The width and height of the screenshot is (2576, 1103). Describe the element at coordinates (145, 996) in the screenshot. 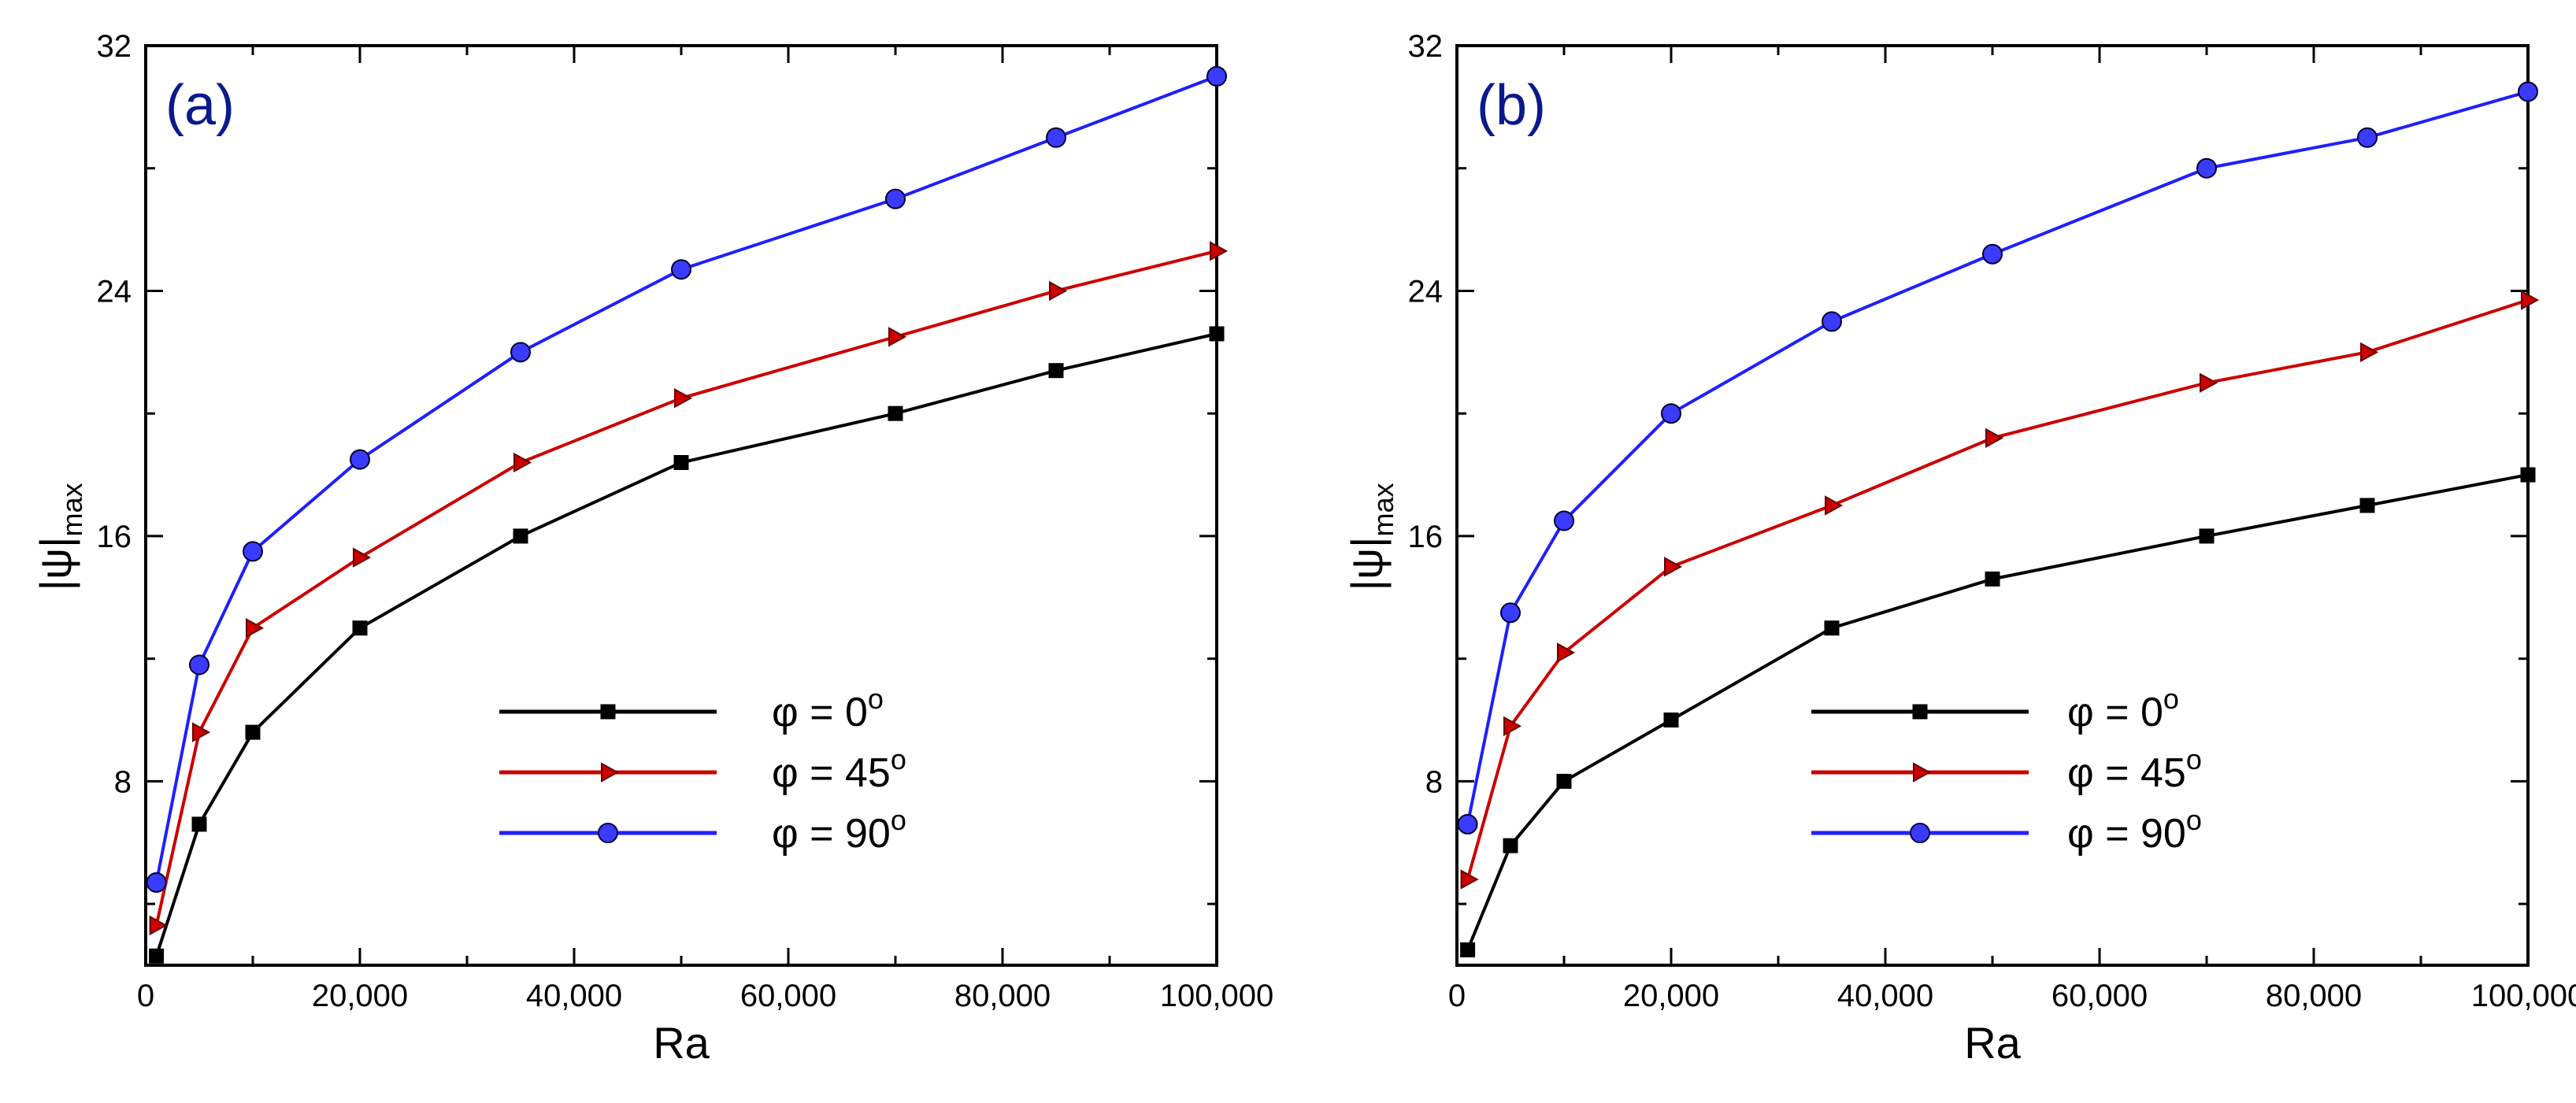

I see `x-tick-label: 0` at that location.